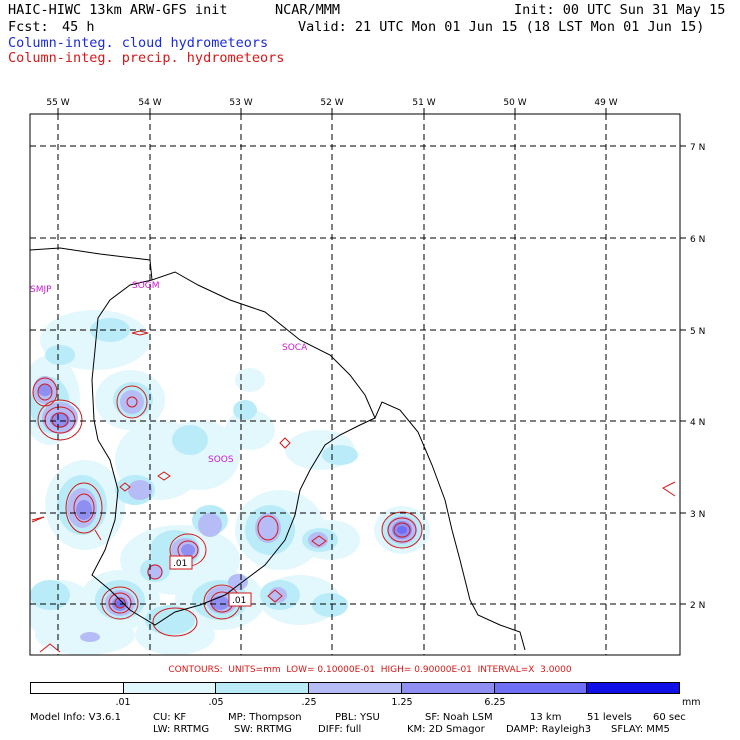 The image size is (740, 740). What do you see at coordinates (446, 729) in the screenshot?
I see `model-km: KM: 2D Smagor` at bounding box center [446, 729].